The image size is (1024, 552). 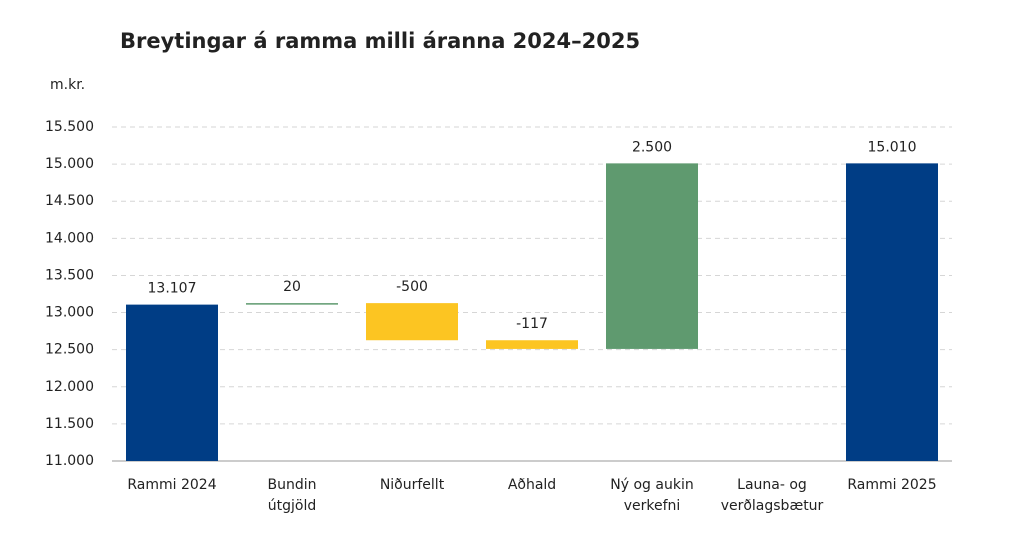 What do you see at coordinates (69, 238) in the screenshot?
I see `y-tick-label: 14.000` at bounding box center [69, 238].